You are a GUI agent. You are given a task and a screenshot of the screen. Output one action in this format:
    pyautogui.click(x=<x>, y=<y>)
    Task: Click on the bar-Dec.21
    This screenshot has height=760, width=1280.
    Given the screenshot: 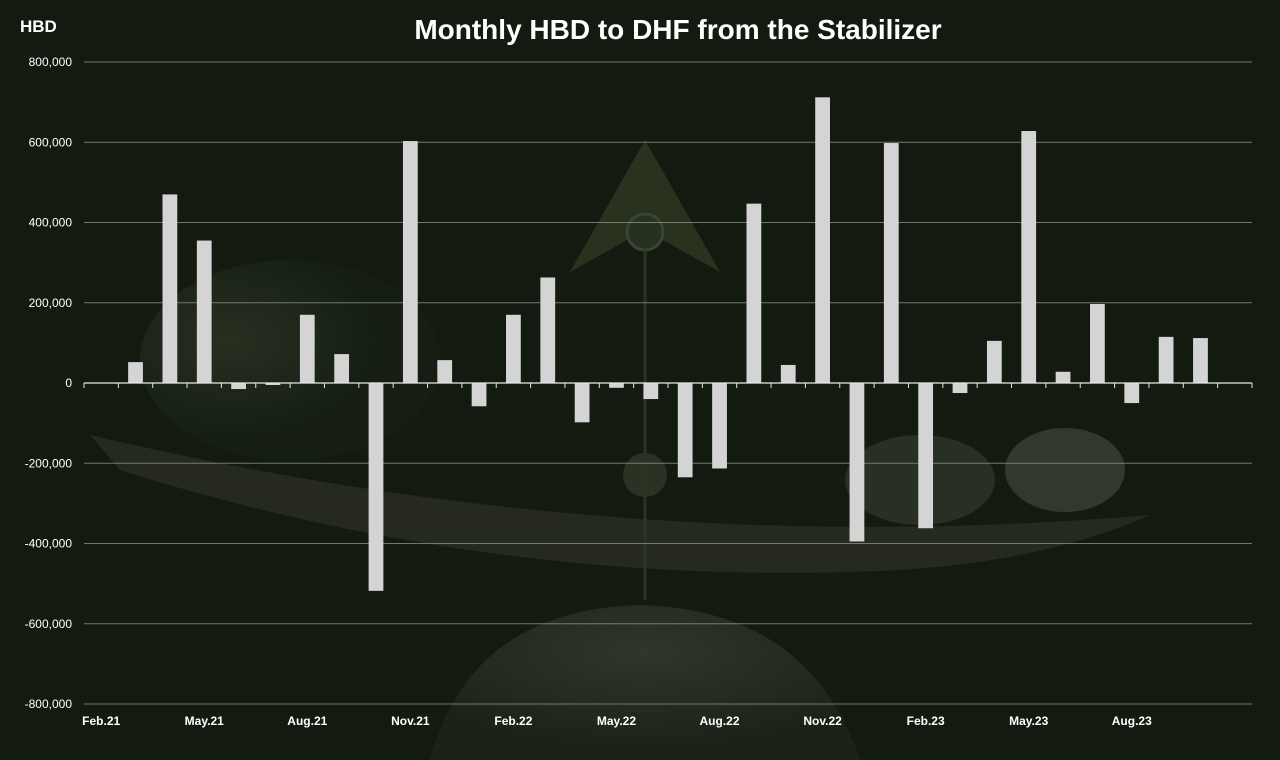 What is the action you would take?
    pyautogui.click(x=445, y=371)
    